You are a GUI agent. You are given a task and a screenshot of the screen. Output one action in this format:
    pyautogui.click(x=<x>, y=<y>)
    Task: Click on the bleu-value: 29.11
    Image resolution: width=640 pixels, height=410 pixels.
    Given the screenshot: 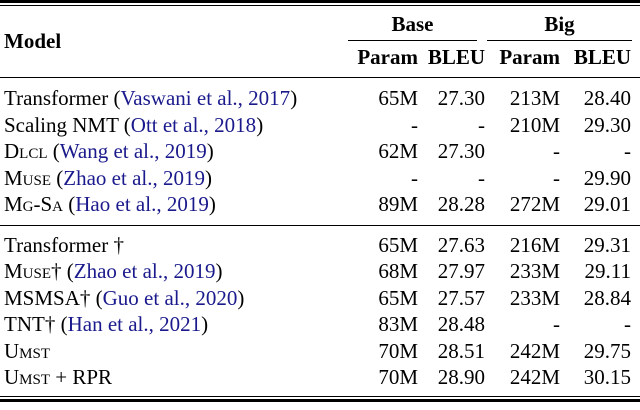 What is the action you would take?
    pyautogui.click(x=607, y=271)
    